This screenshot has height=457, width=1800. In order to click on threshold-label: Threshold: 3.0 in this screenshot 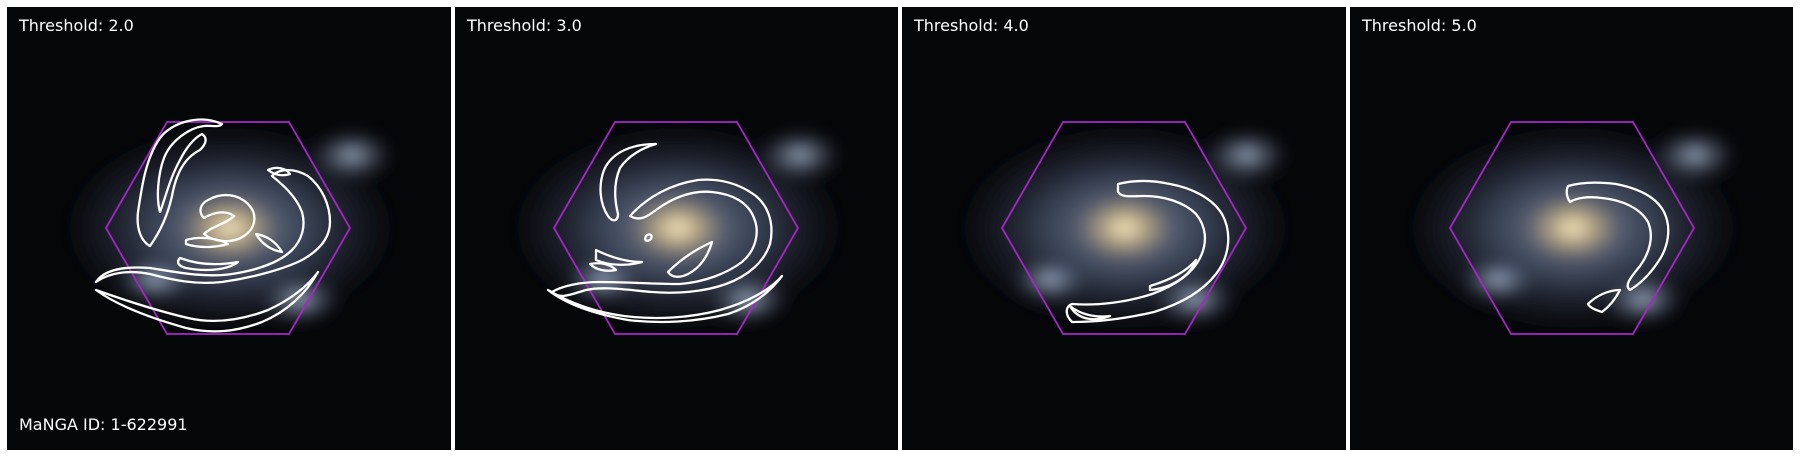, I will do `click(524, 25)`.